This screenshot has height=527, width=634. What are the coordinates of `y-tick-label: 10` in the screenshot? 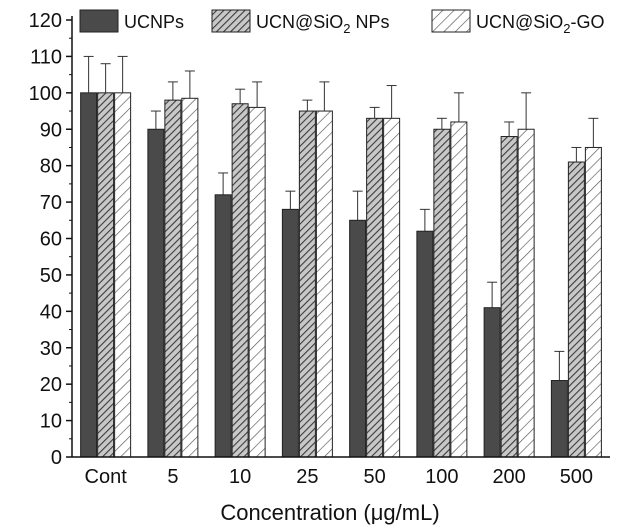 It's located at (51, 422).